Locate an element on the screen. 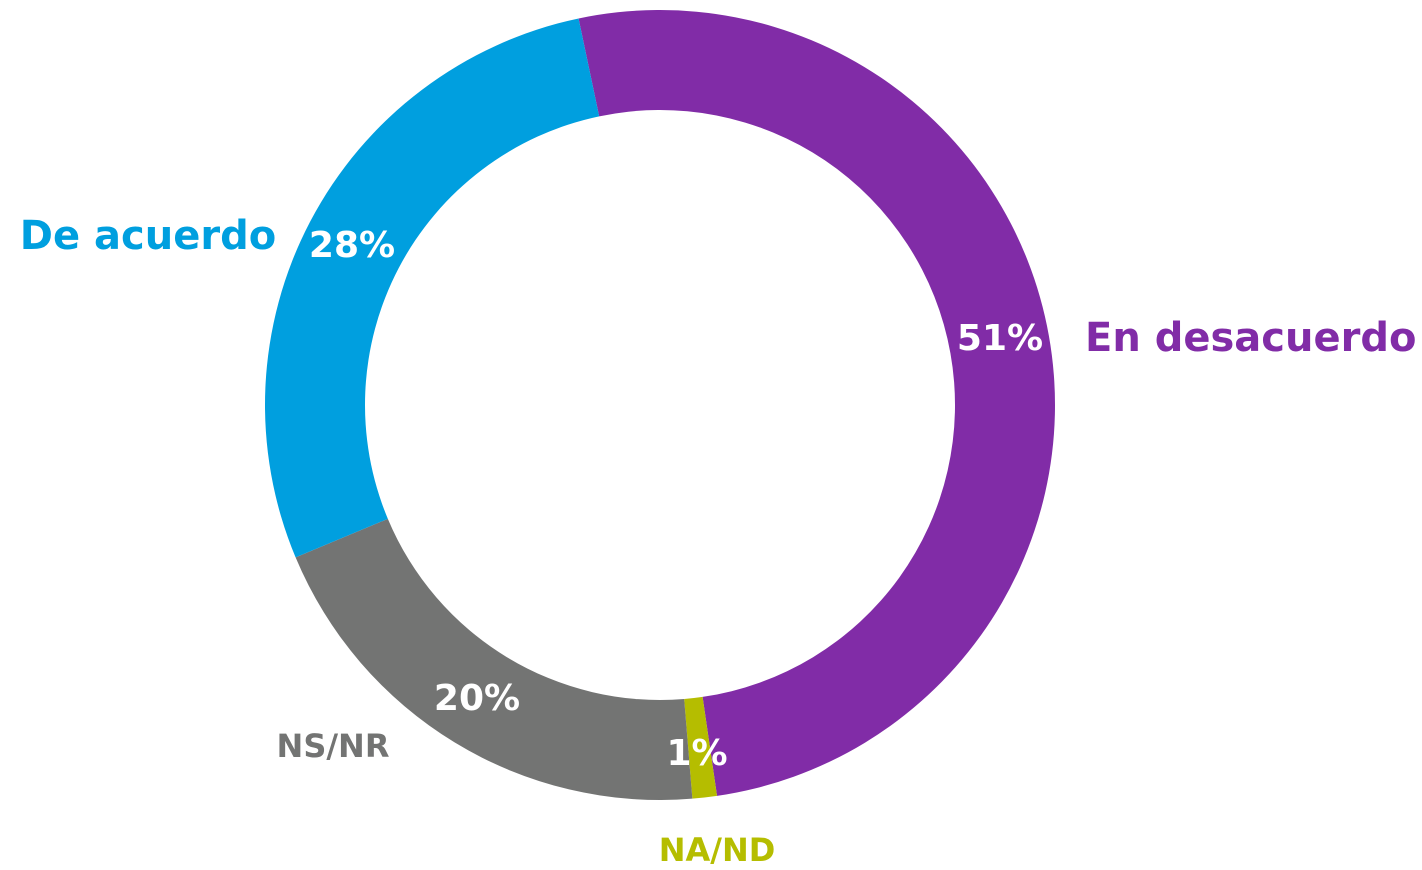  category-label: De acuerdo is located at coordinates (148, 236).